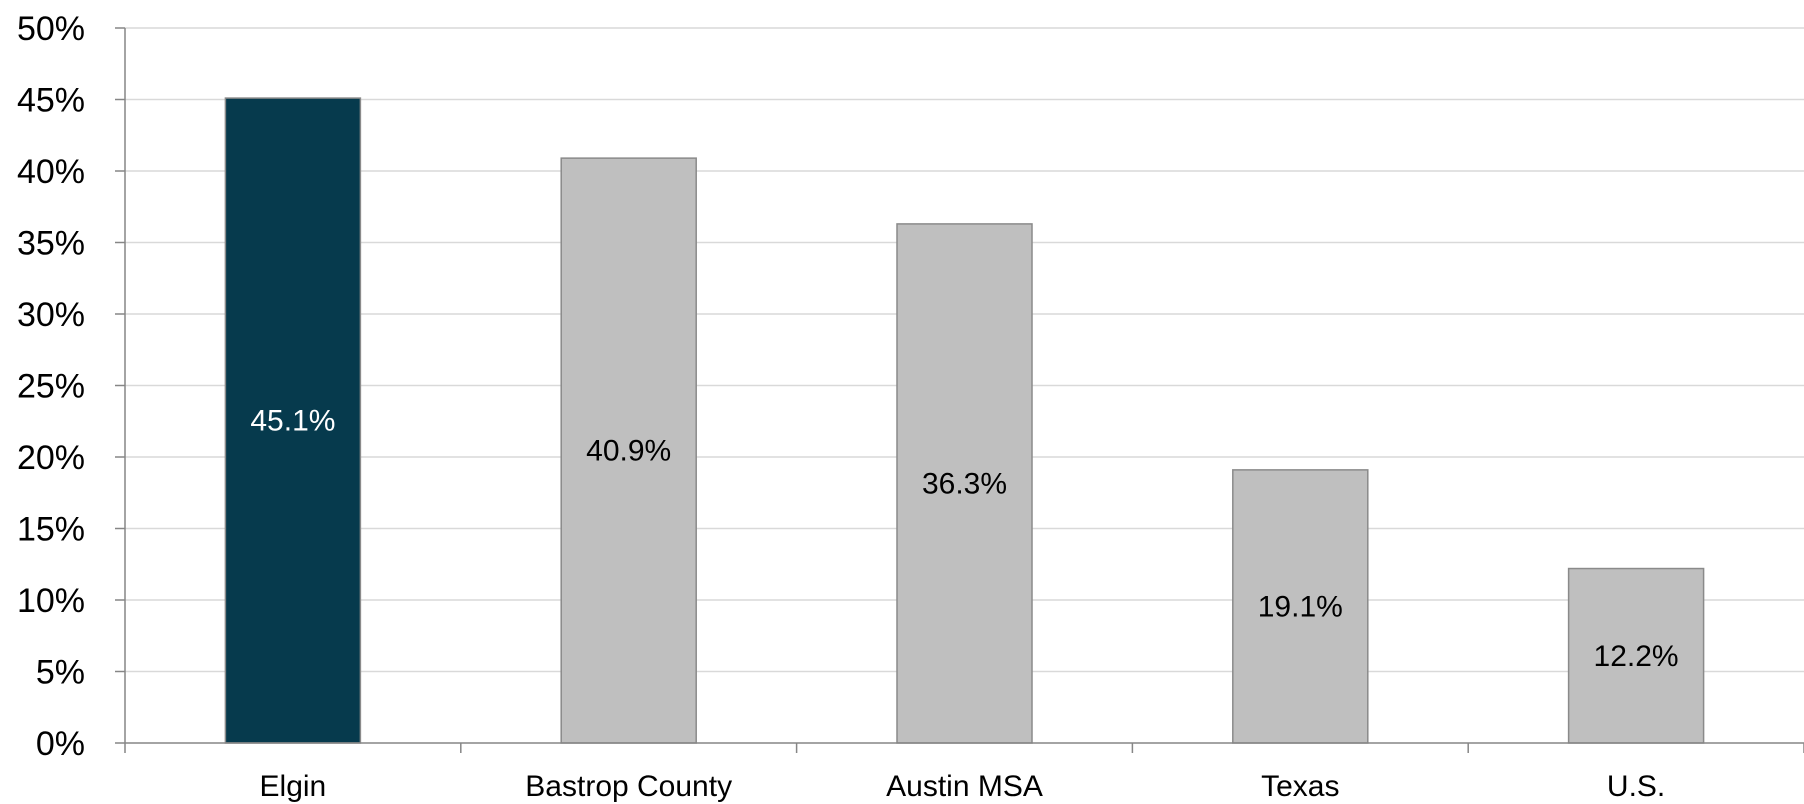  Describe the element at coordinates (51, 101) in the screenshot. I see `y-tick-label: 45%` at that location.